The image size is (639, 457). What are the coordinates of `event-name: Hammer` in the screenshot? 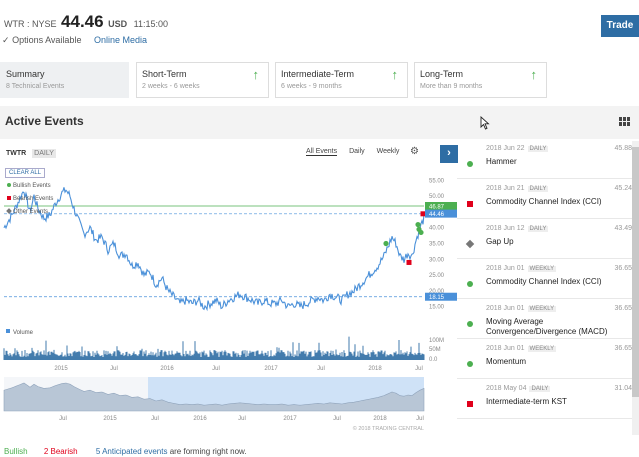 It's located at (501, 161).